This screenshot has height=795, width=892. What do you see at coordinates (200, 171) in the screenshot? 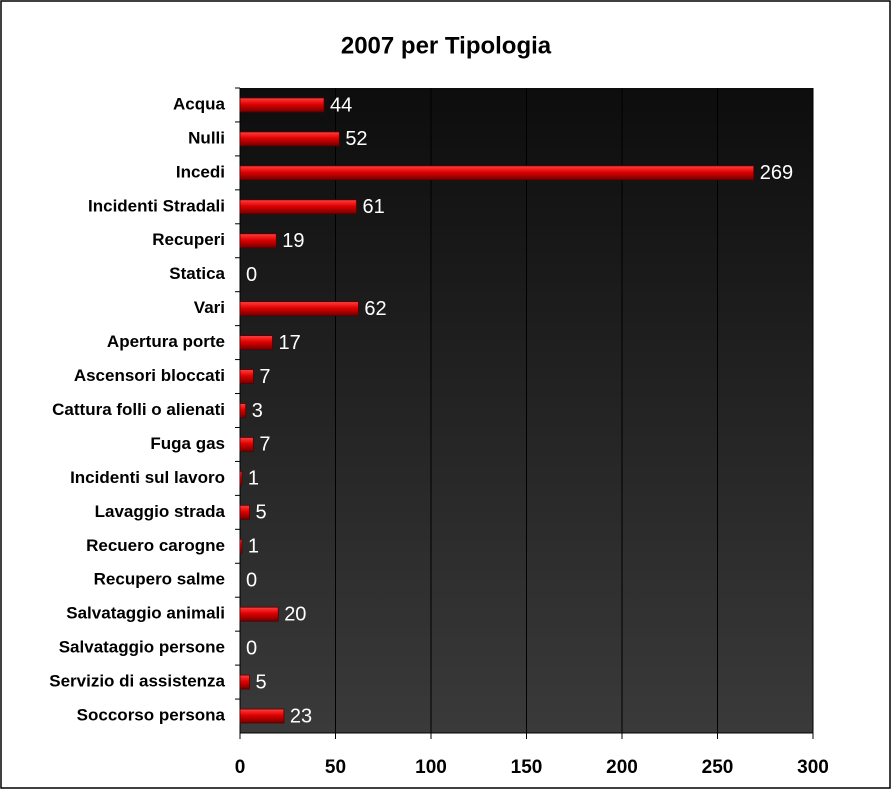
I see `y-tick-label: Incedi` at bounding box center [200, 171].